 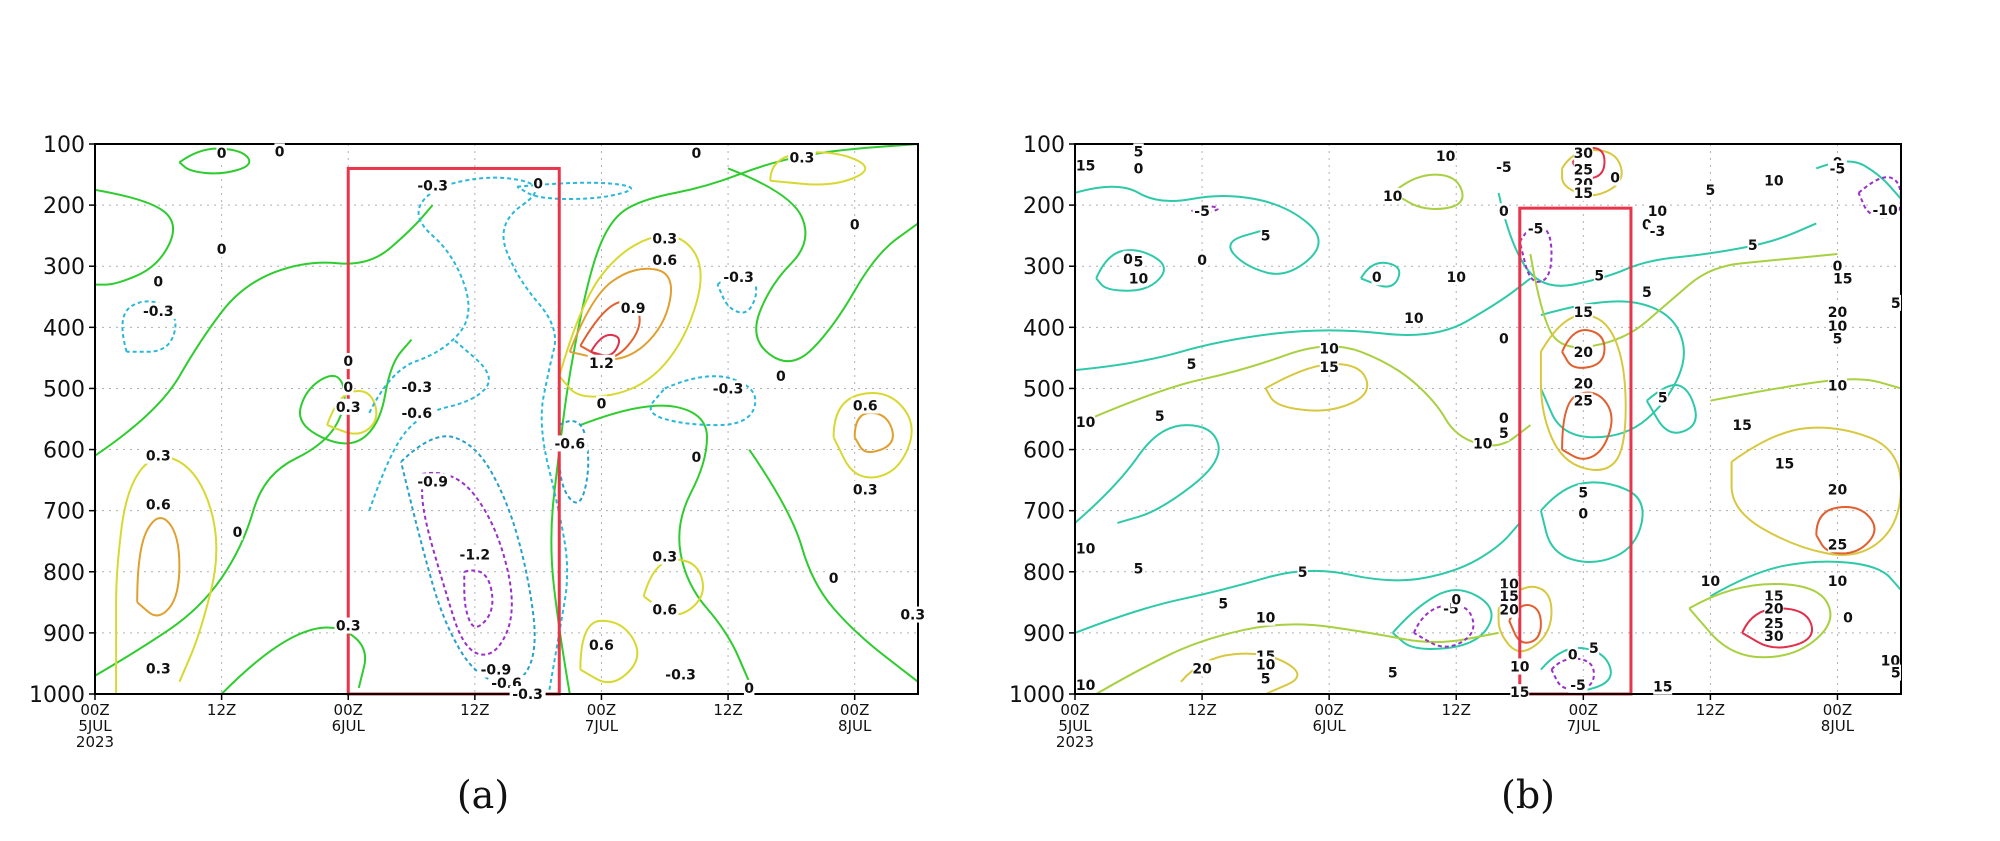 What do you see at coordinates (64, 634) in the screenshot?
I see `y-tick-label: 900` at bounding box center [64, 634].